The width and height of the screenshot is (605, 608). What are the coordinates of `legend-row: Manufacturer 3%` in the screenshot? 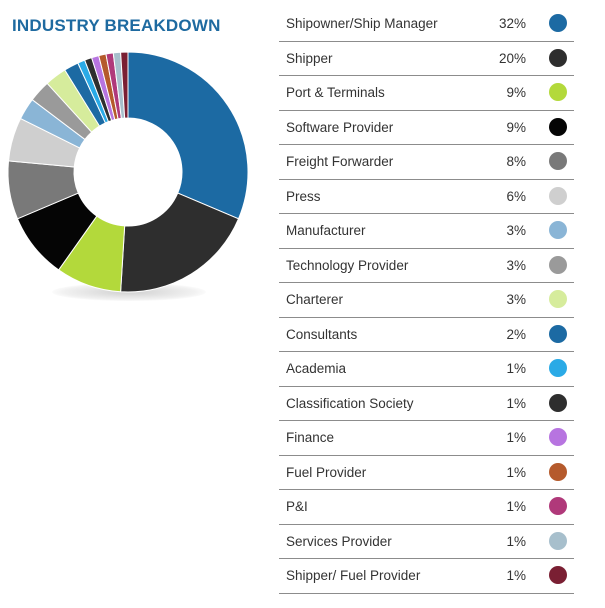 It's located at (426, 231).